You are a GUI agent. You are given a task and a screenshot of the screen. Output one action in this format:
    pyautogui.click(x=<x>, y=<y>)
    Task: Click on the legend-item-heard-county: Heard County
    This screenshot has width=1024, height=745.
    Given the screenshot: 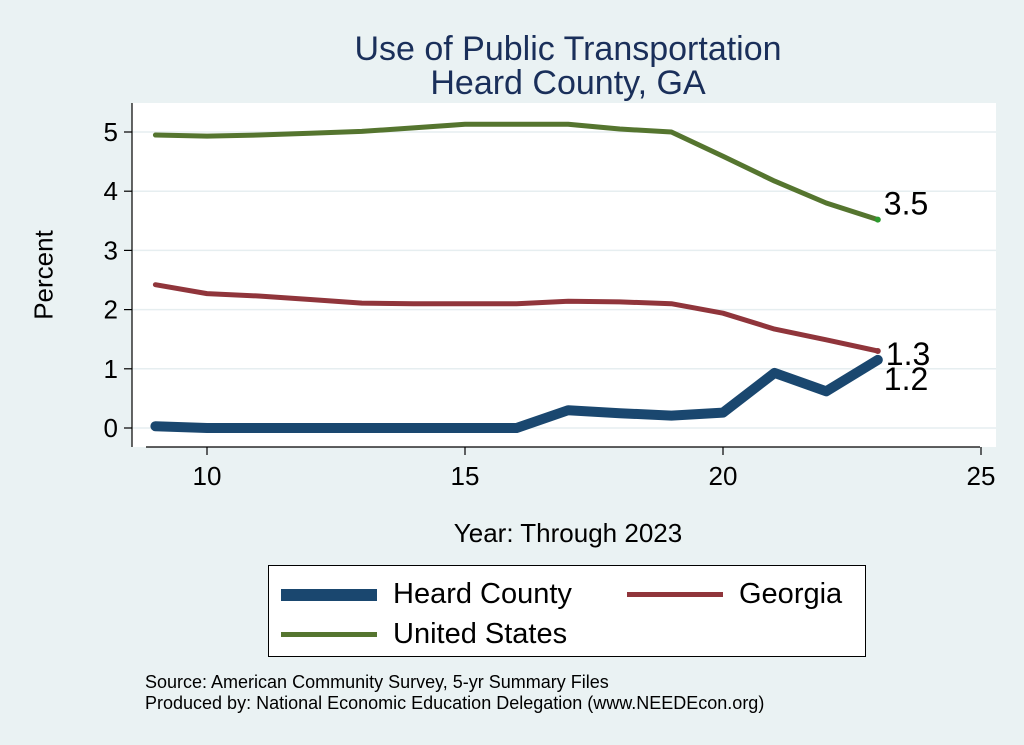 What is the action you would take?
    pyautogui.click(x=426, y=594)
    